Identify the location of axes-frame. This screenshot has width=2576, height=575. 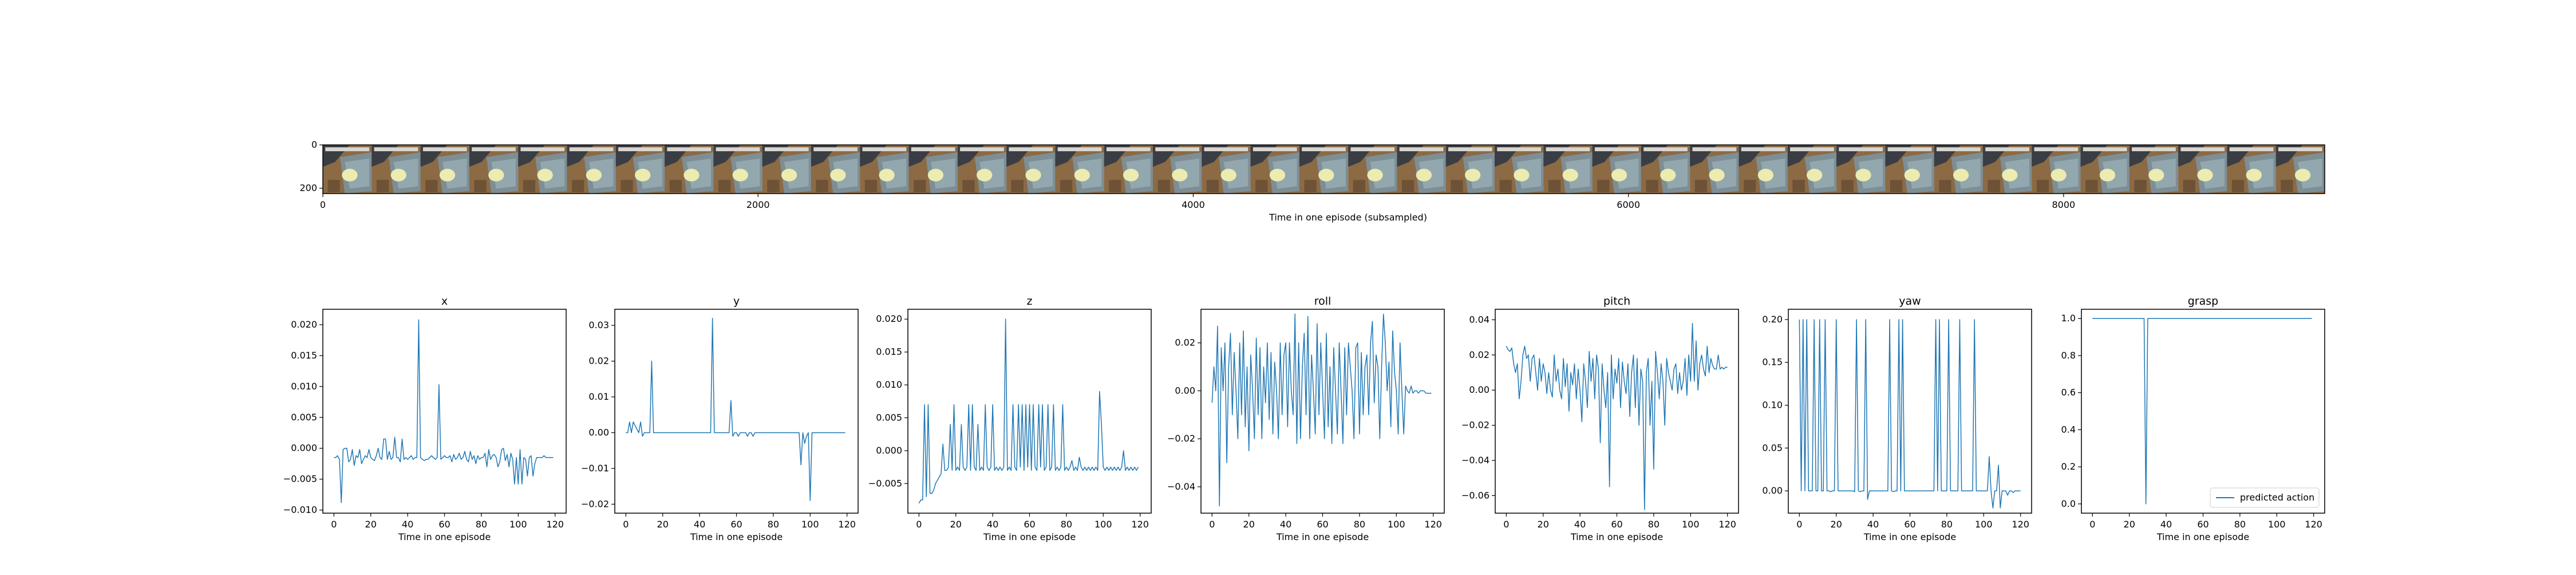
(2203, 412).